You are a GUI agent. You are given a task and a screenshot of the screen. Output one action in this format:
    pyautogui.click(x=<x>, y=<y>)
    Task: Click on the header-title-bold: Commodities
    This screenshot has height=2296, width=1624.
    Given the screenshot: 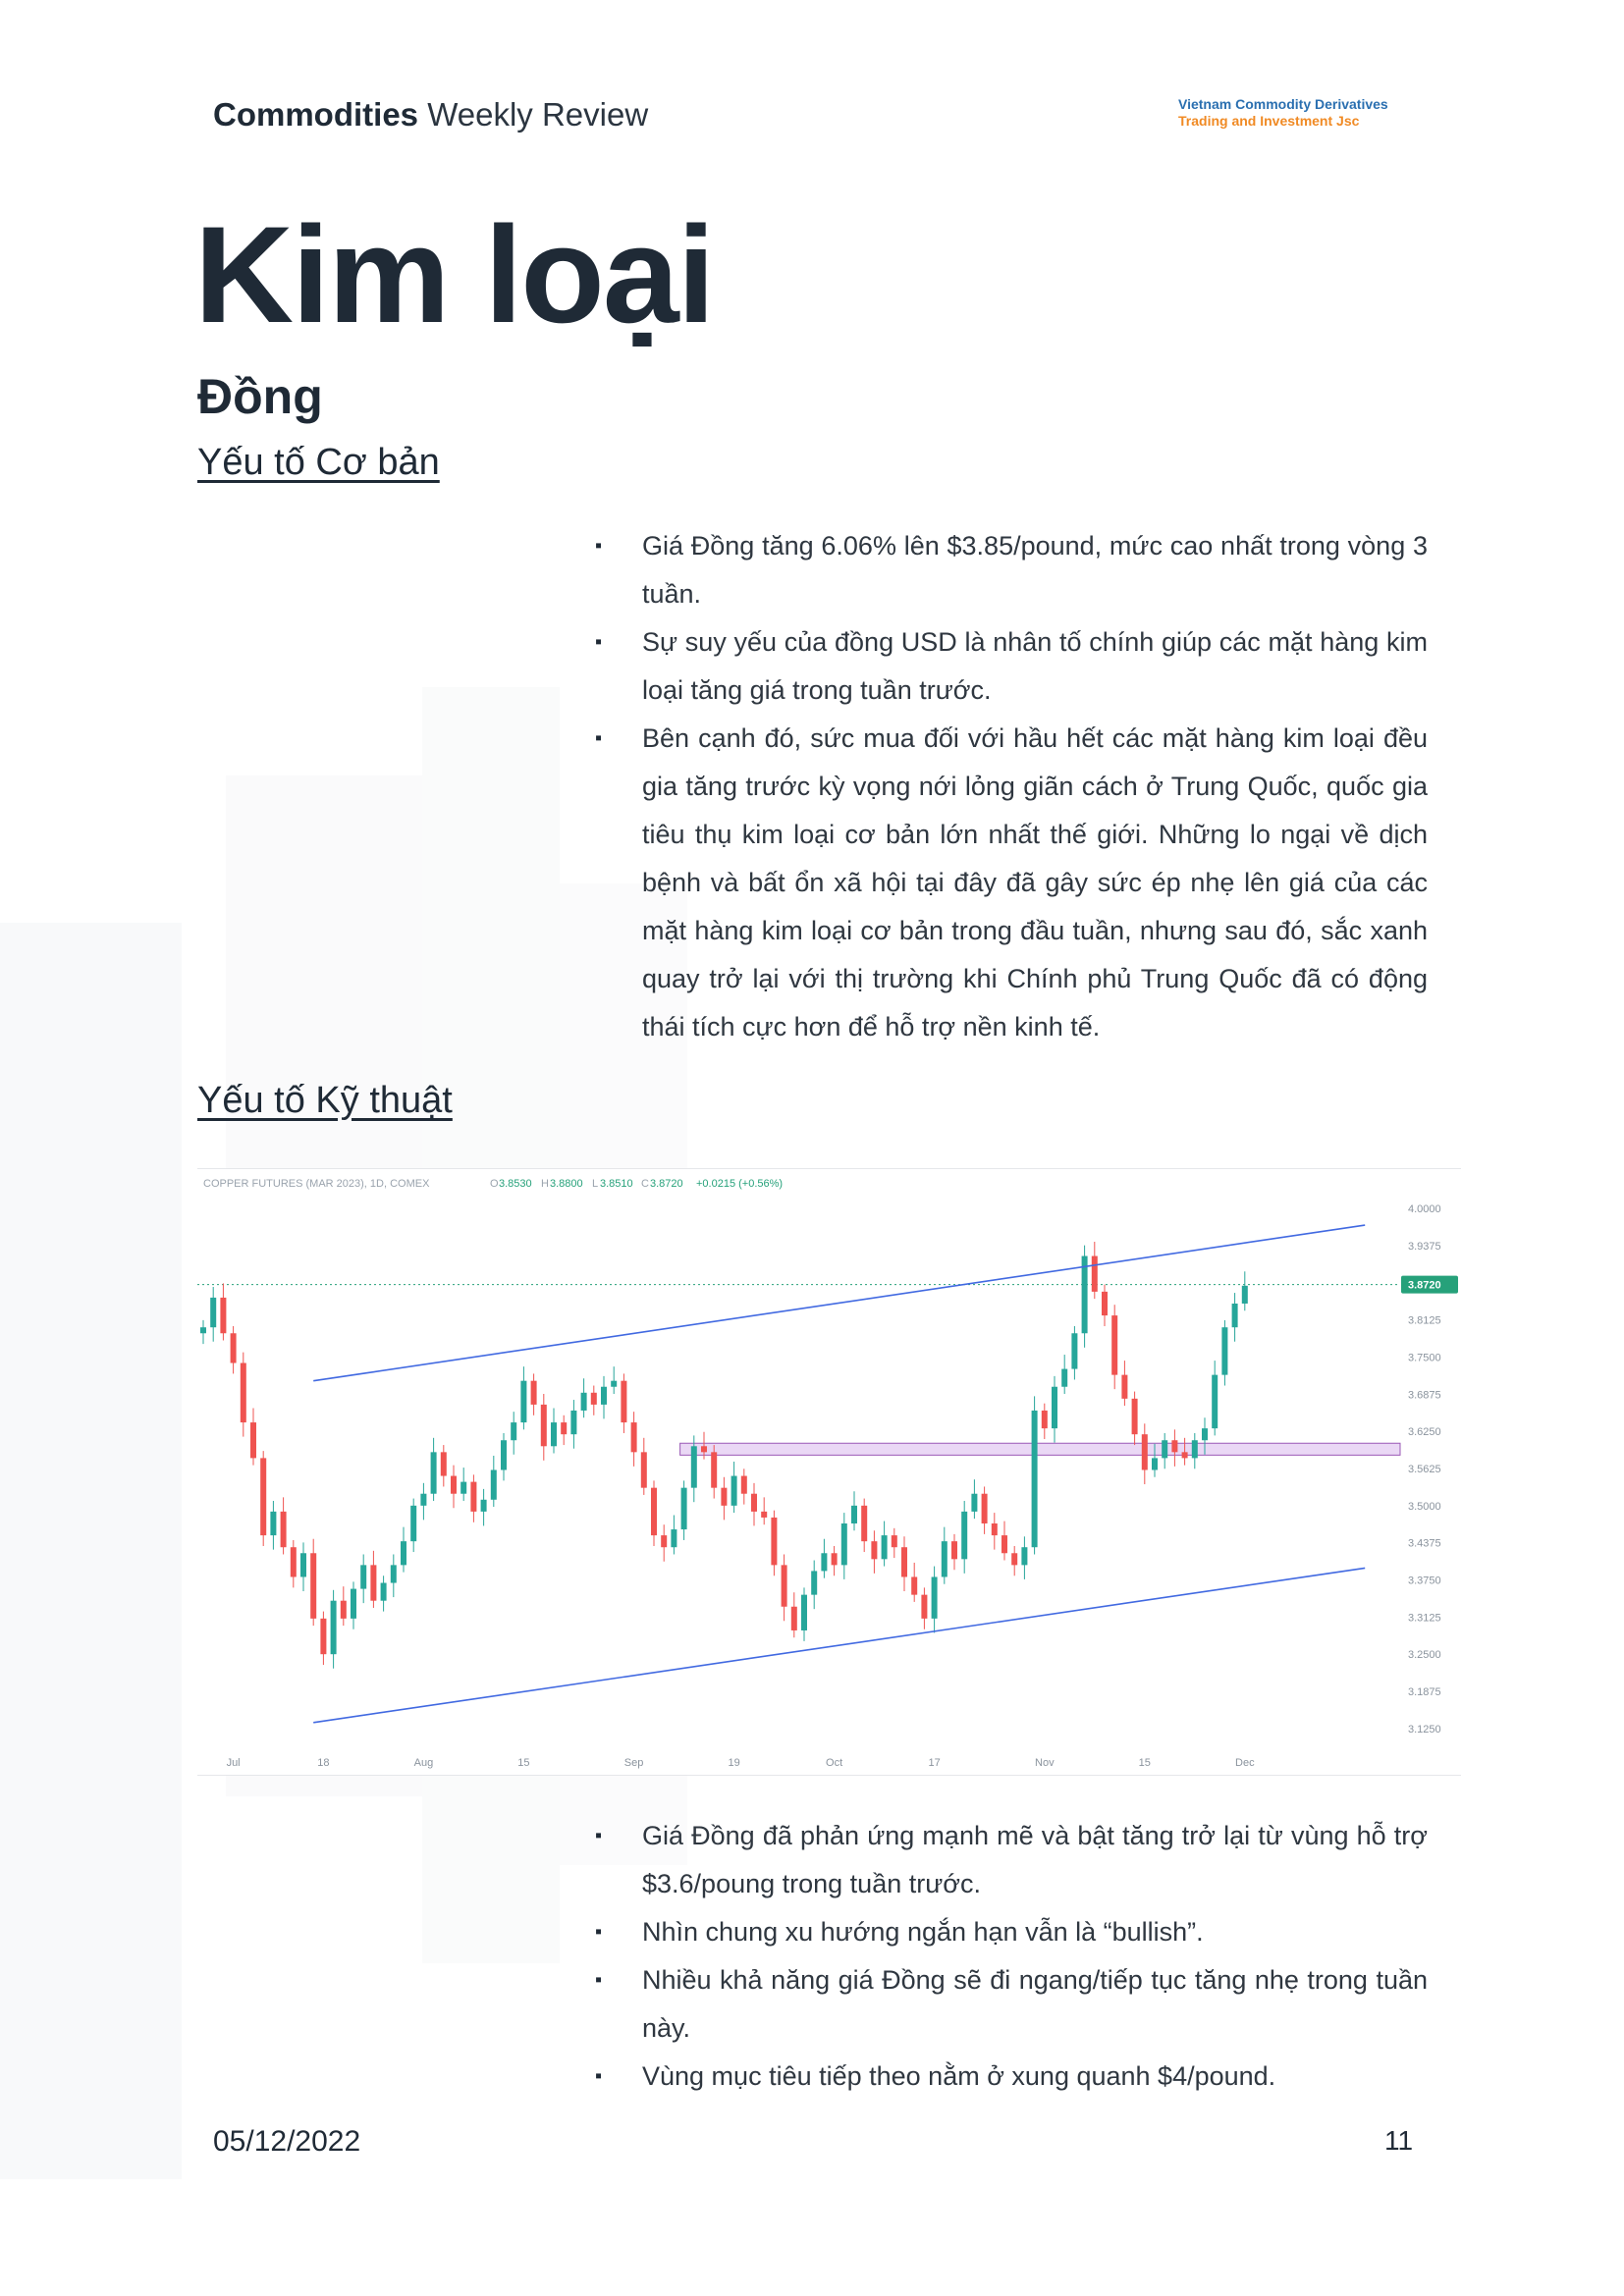 What is the action you would take?
    pyautogui.click(x=316, y=114)
    